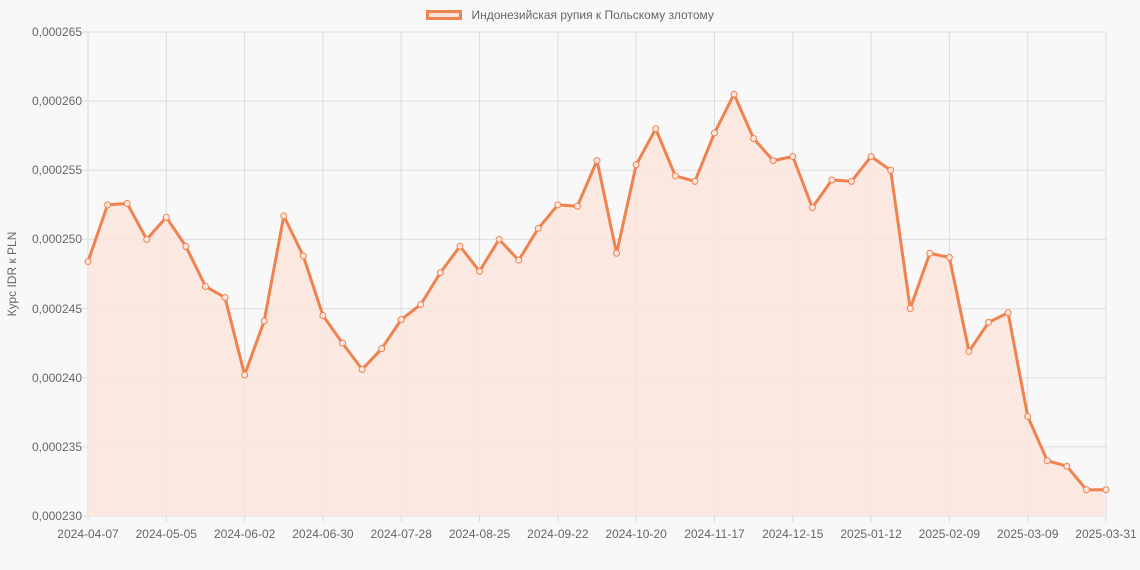 The height and width of the screenshot is (570, 1140). I want to click on y-tick-label: 0,000240, so click(56, 377).